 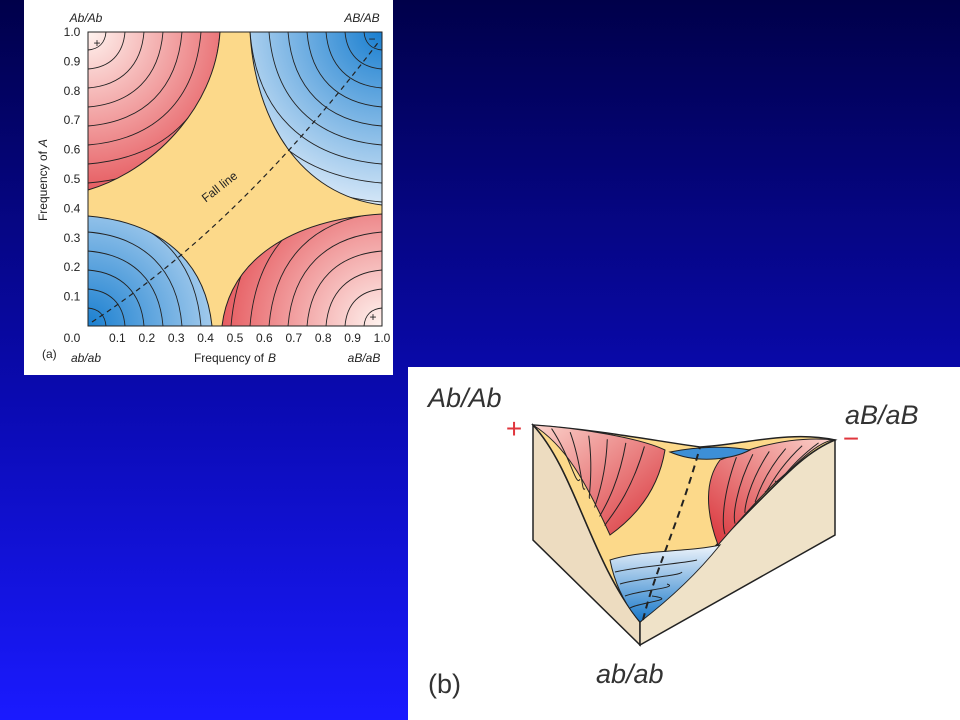 What do you see at coordinates (323, 338) in the screenshot?
I see `x-tick-label: 0.8` at bounding box center [323, 338].